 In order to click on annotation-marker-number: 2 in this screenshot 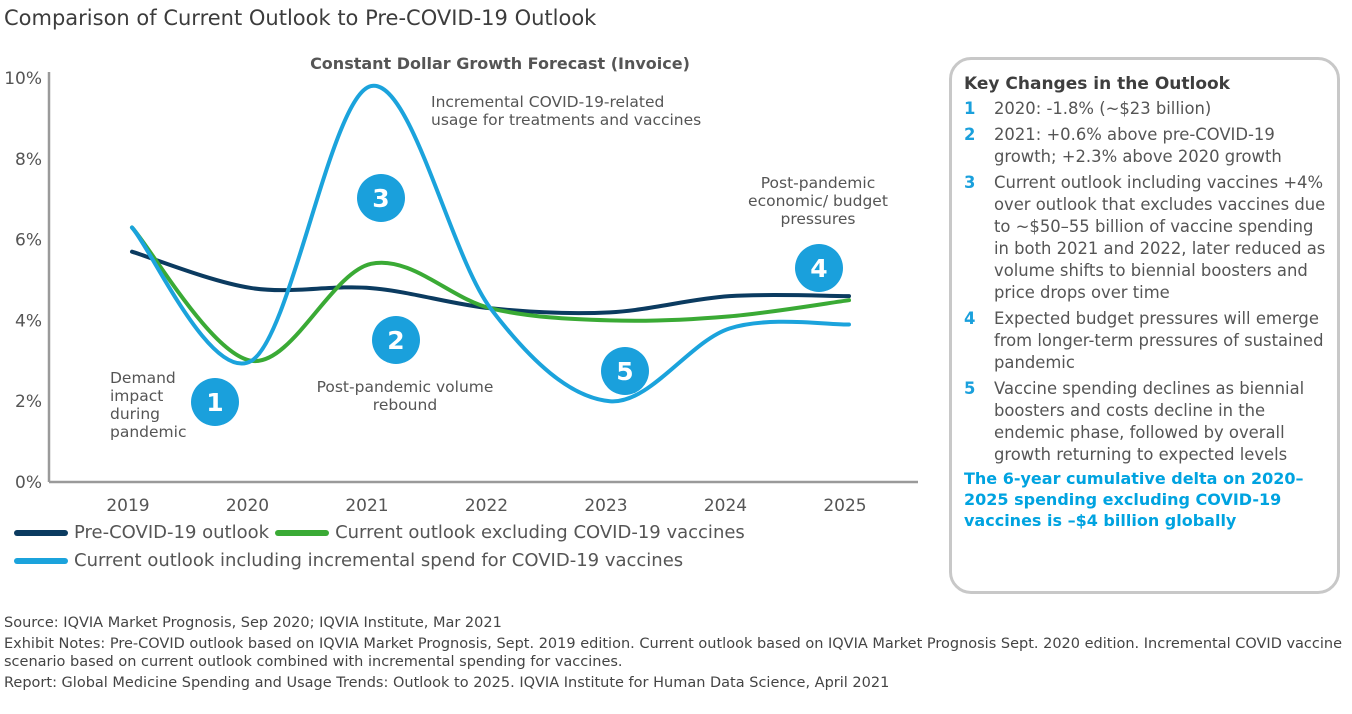, I will do `click(395, 340)`.